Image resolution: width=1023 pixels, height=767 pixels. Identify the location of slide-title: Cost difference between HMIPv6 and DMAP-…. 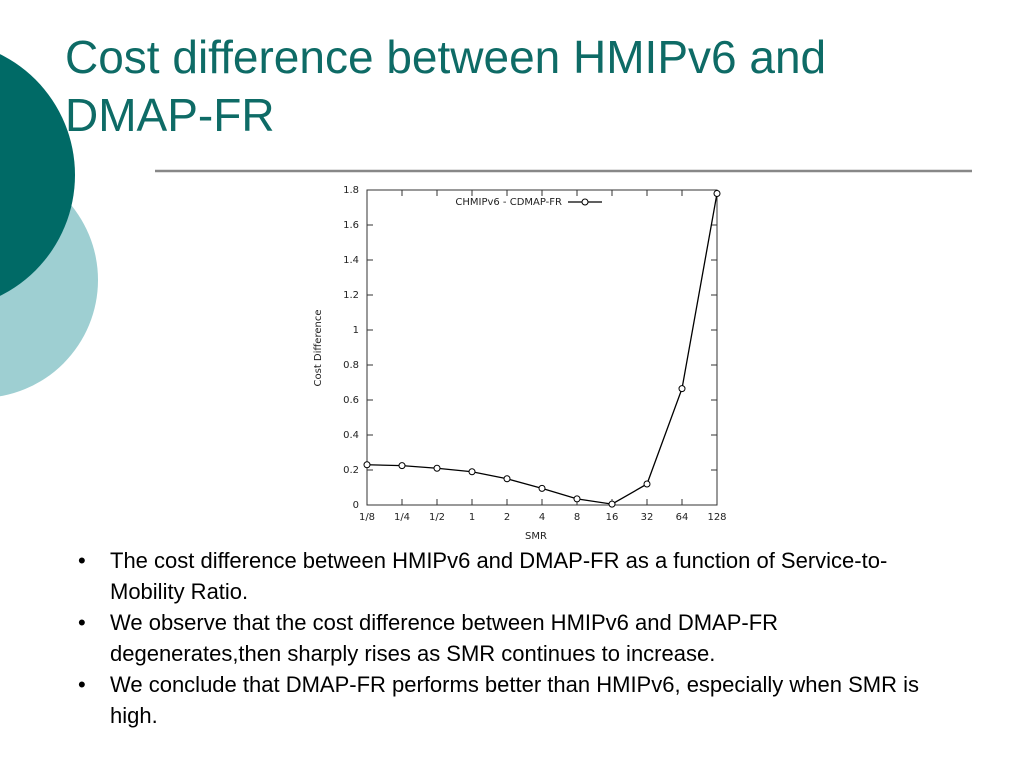
(446, 86).